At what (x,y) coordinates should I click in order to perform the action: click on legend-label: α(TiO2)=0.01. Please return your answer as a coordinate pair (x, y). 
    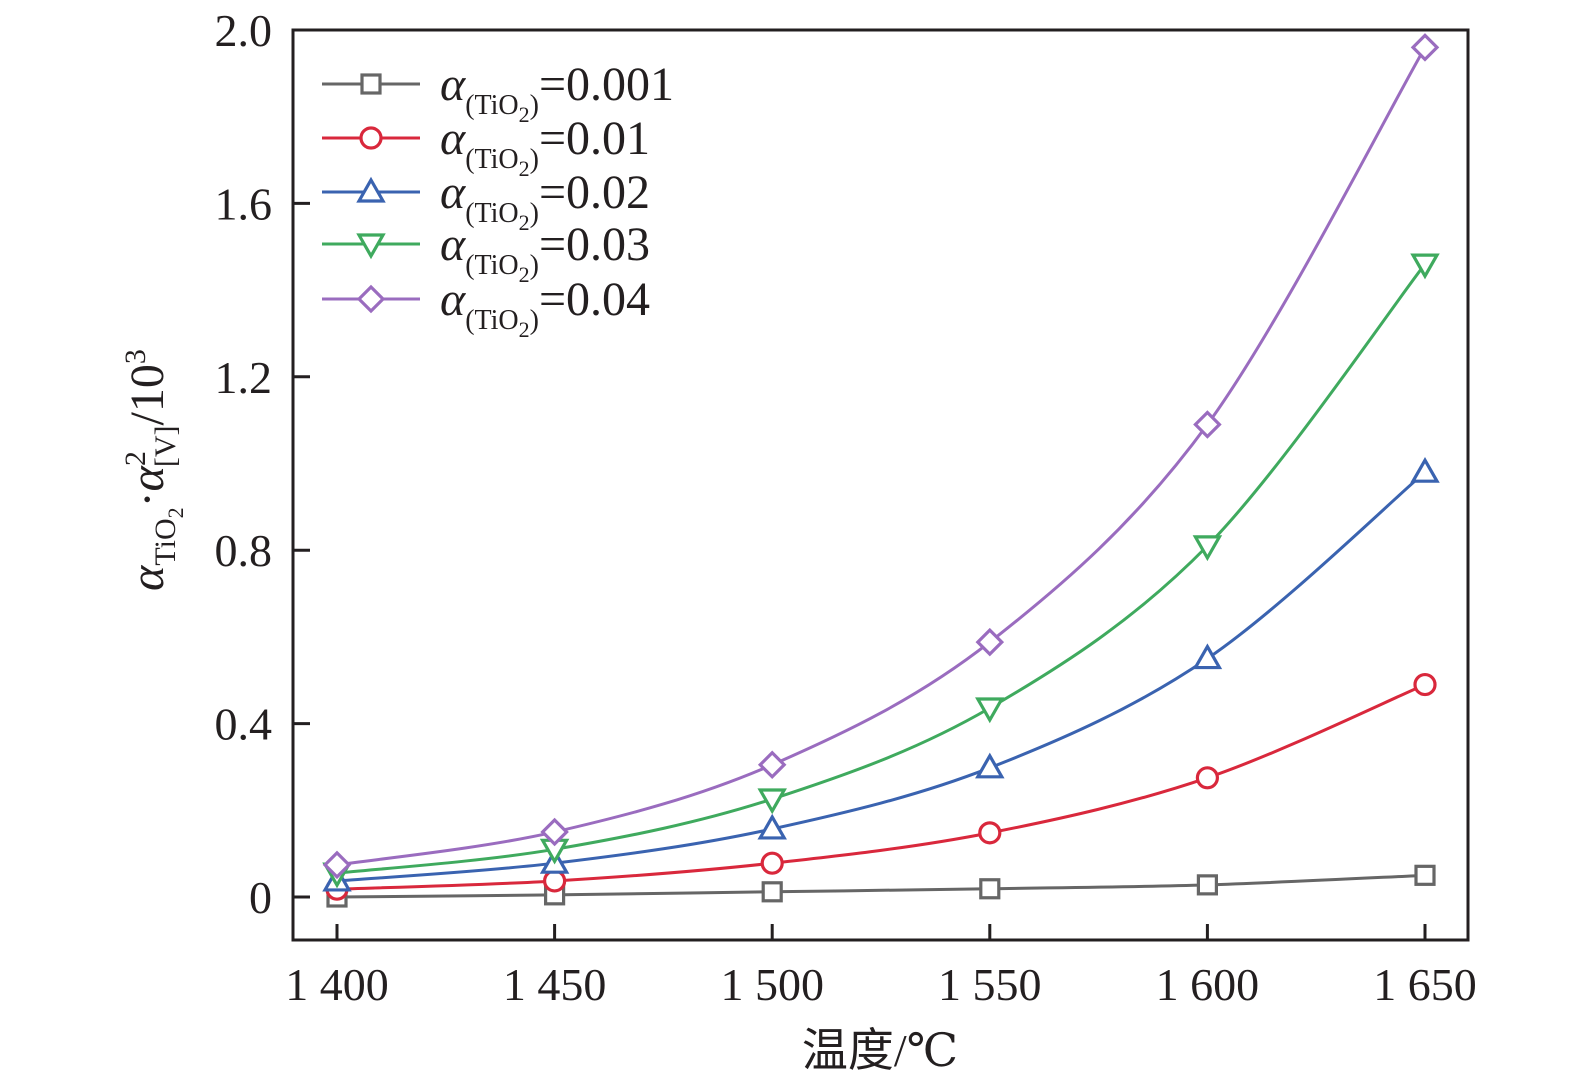
    Looking at the image, I should click on (545, 146).